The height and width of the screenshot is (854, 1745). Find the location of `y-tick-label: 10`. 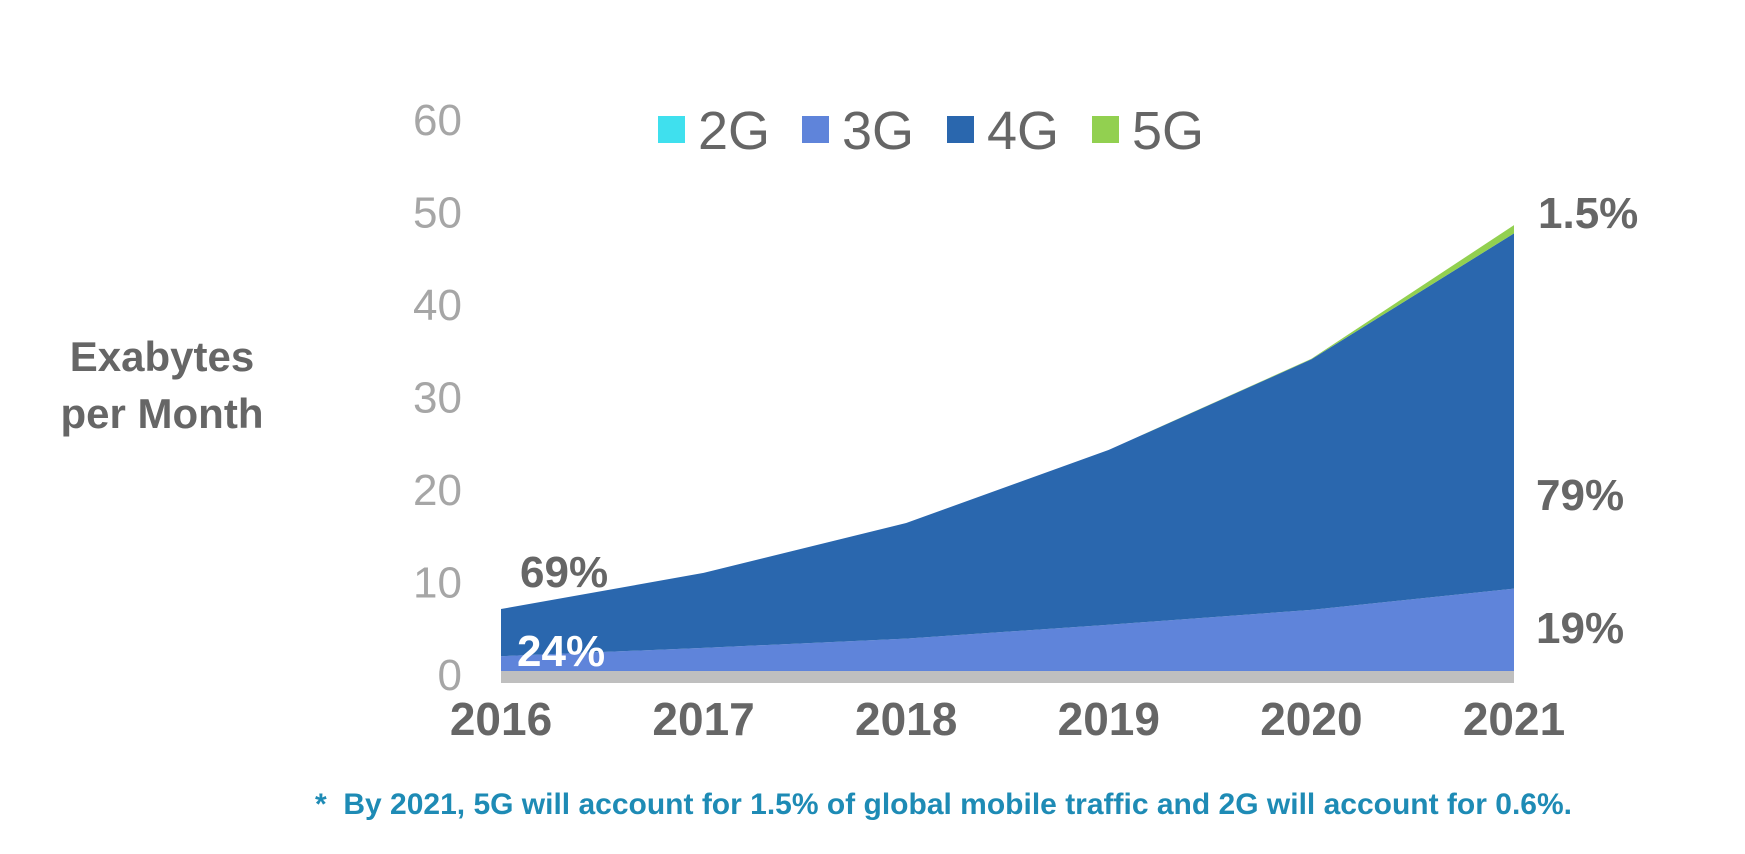

y-tick-label: 10 is located at coordinates (437, 583).